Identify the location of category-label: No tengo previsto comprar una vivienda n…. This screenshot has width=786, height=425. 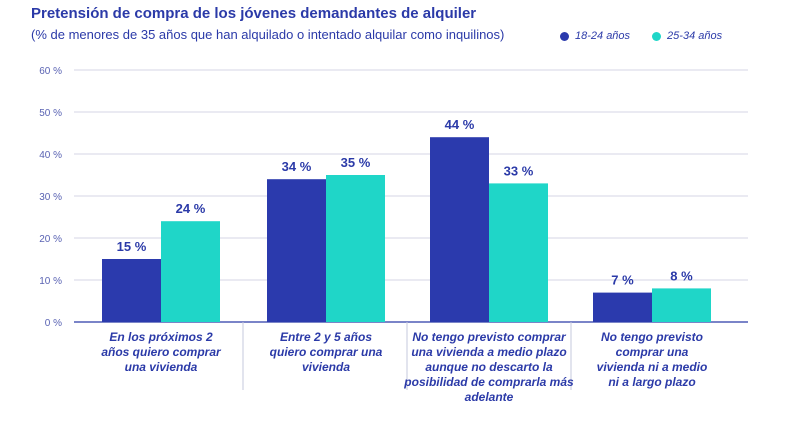
(652, 359).